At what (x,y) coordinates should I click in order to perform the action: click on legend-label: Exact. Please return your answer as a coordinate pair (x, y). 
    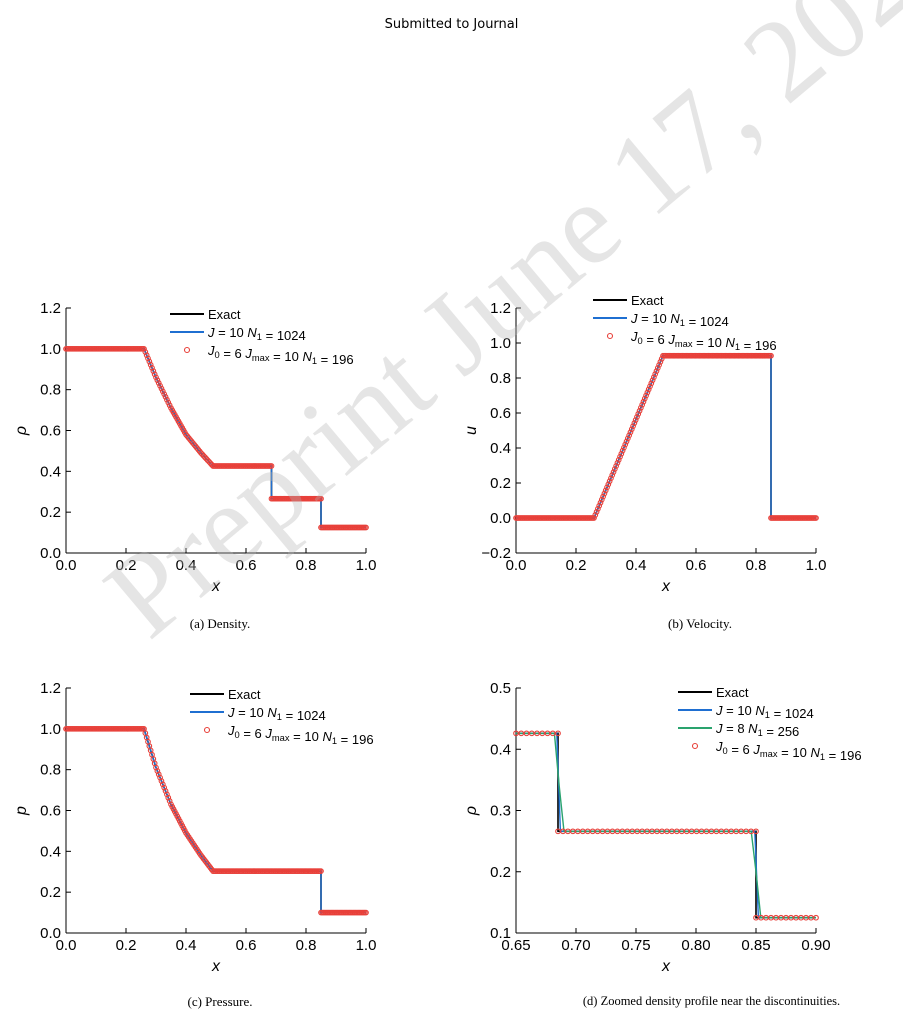
    Looking at the image, I should click on (732, 692).